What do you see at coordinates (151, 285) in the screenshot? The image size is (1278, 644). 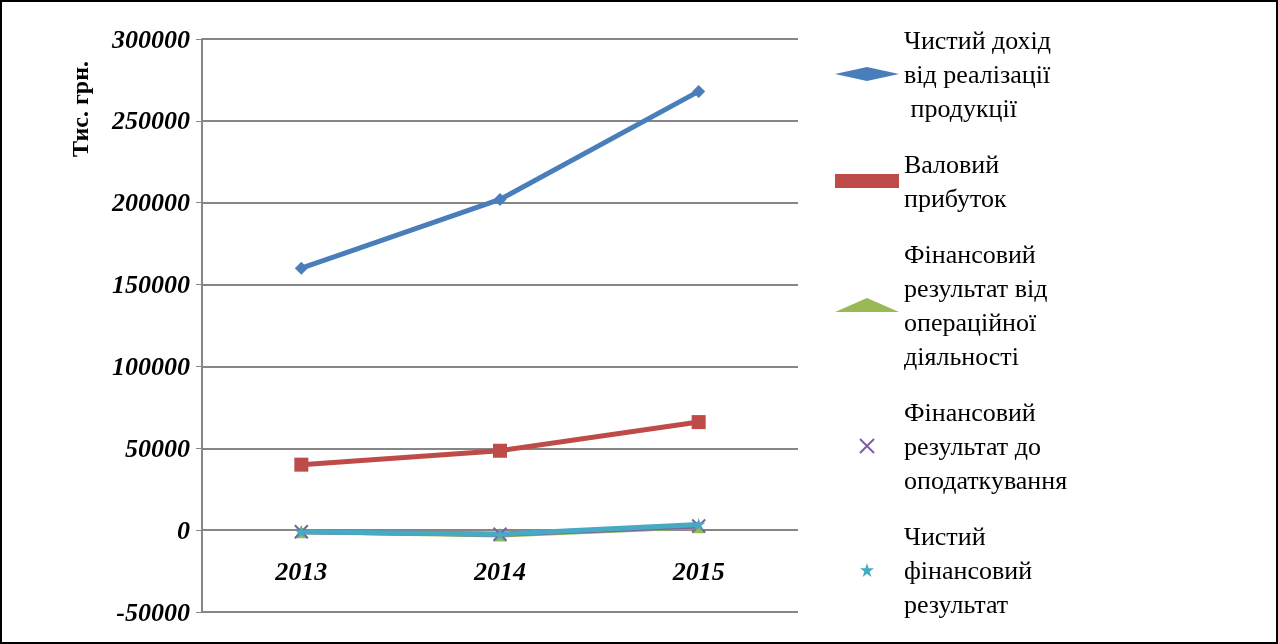 I see `y-tick-label: 150000` at bounding box center [151, 285].